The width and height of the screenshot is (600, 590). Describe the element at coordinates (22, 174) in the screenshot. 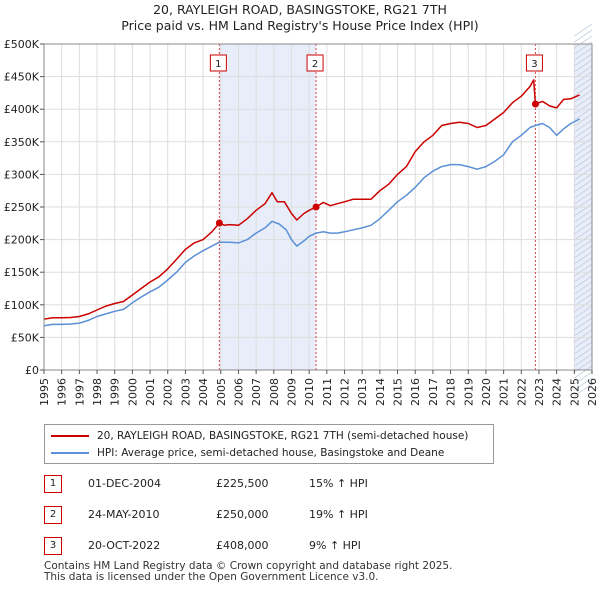

I see `y-tick-label: £300K` at that location.